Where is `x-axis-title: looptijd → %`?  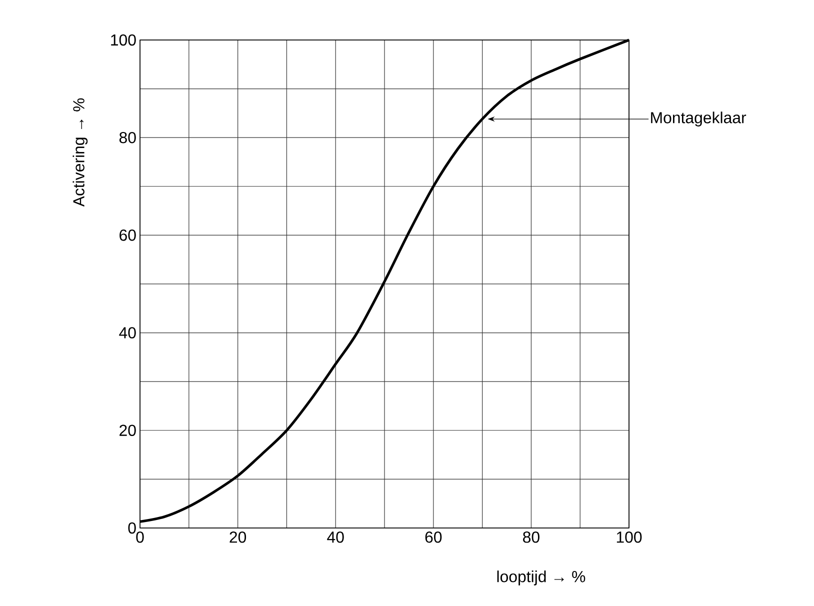
x-axis-title: looptijd → % is located at coordinates (541, 578).